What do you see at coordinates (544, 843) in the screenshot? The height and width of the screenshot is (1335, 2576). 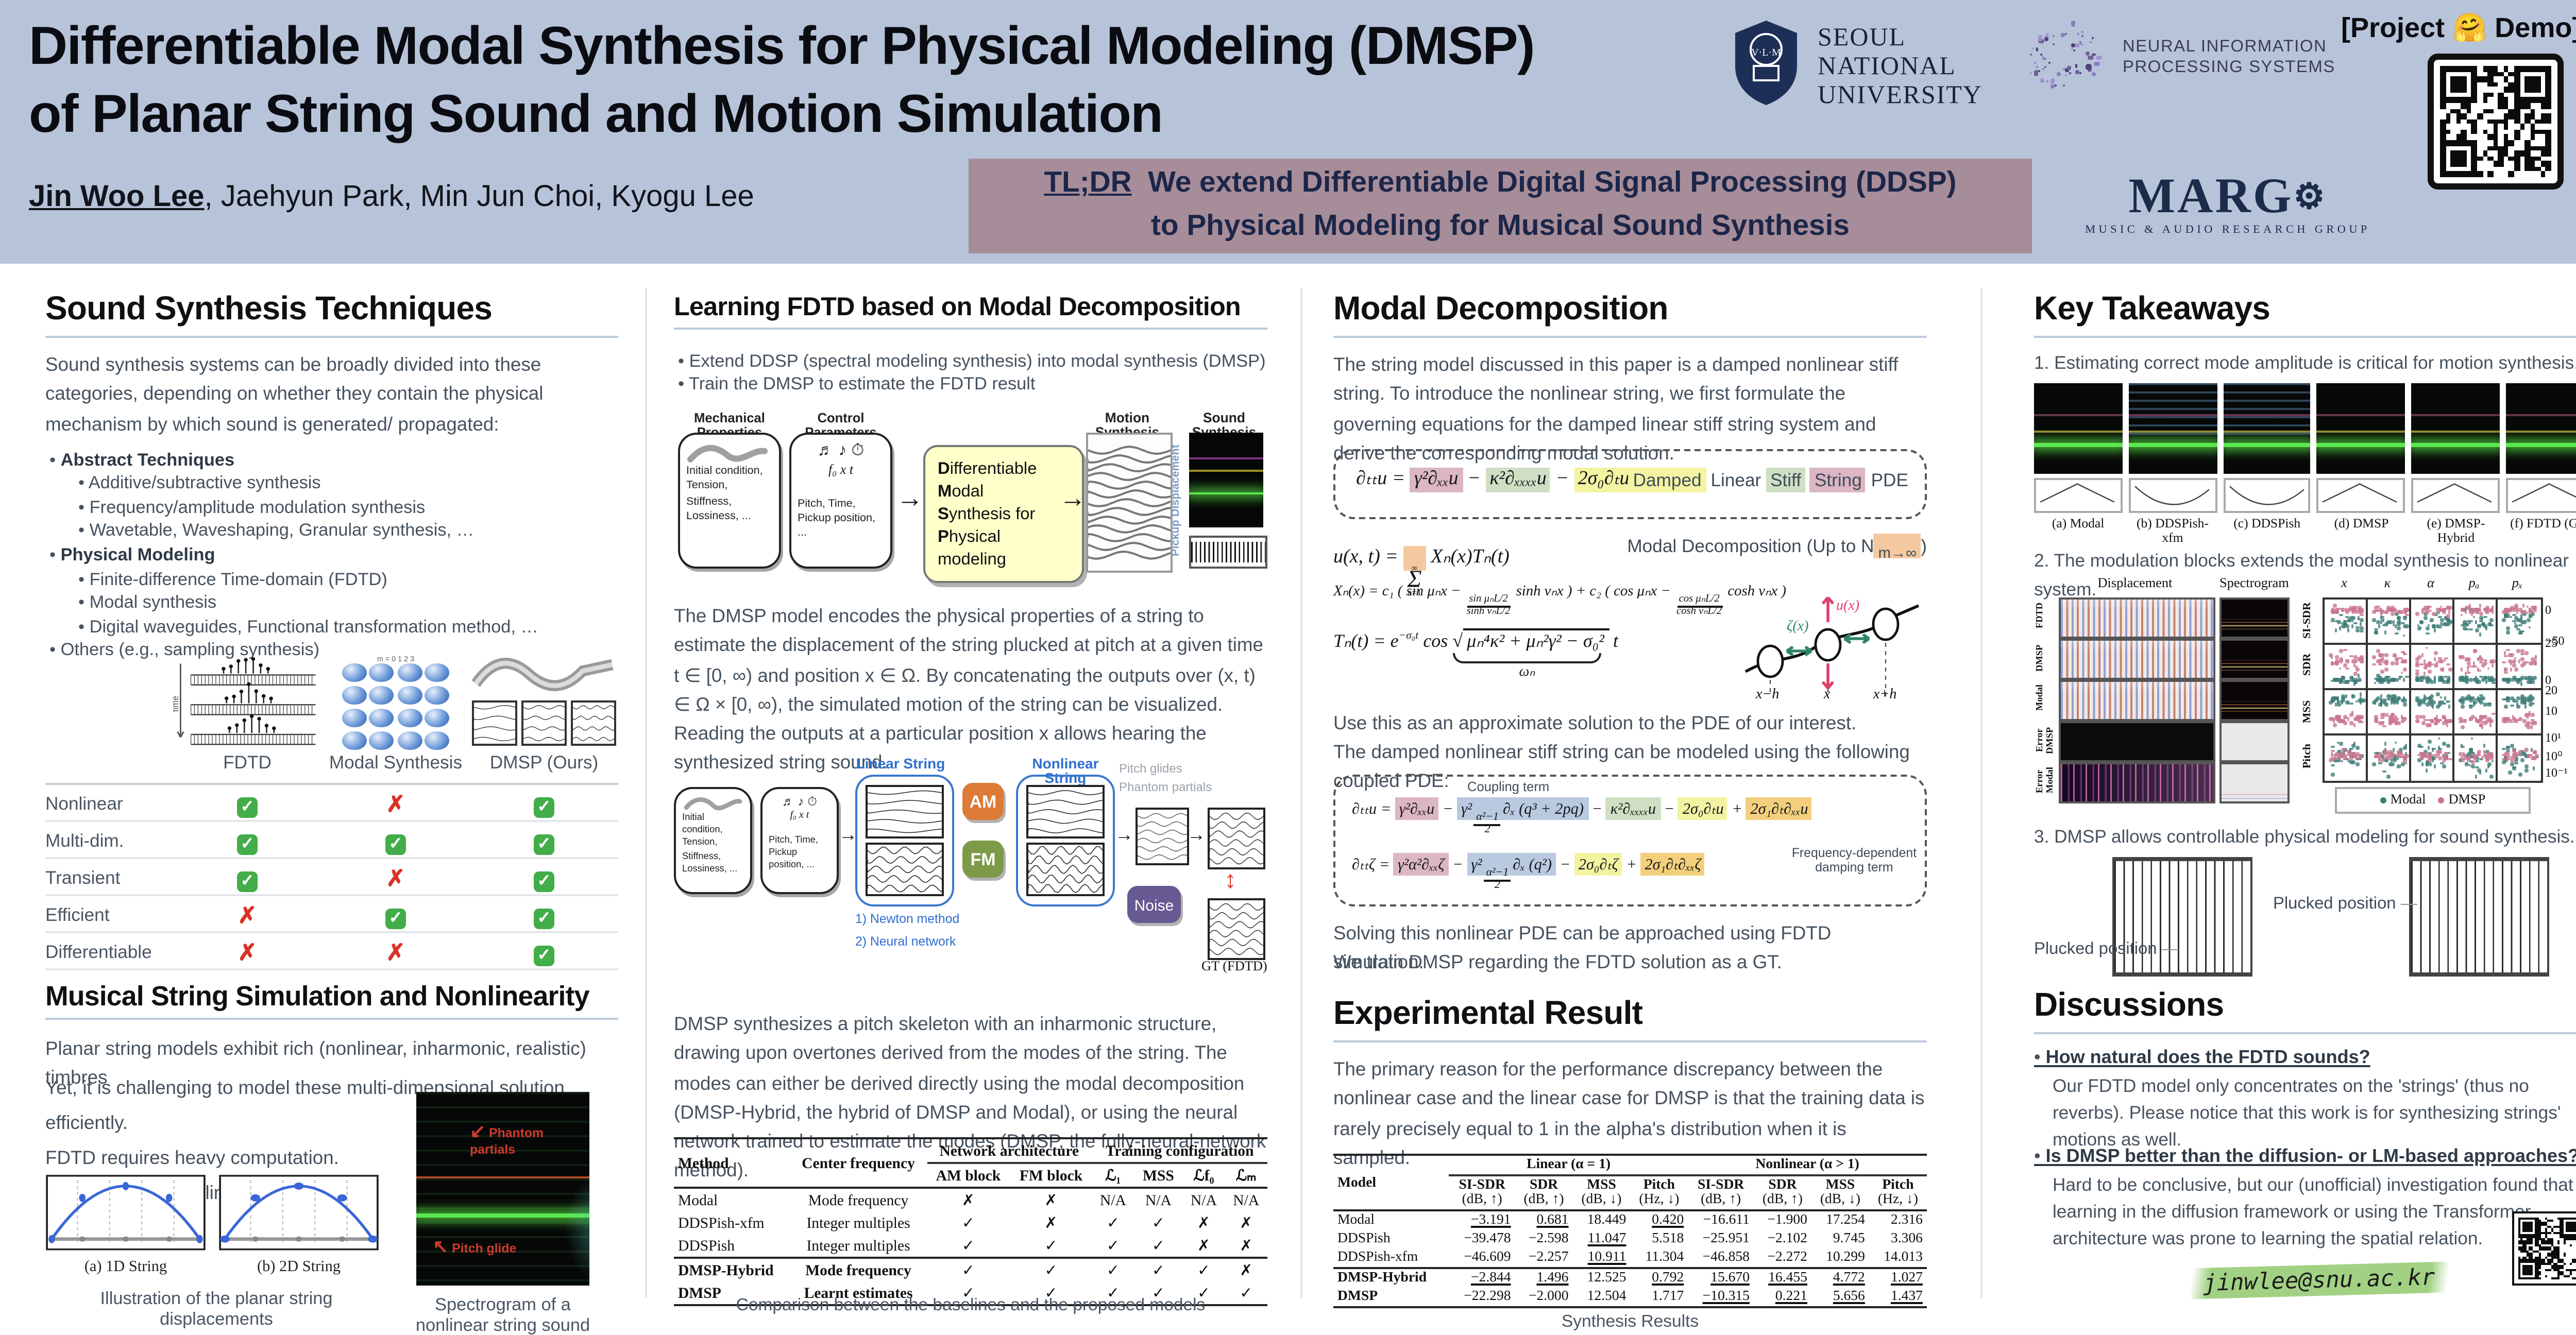 I see `check-icon: ✓` at bounding box center [544, 843].